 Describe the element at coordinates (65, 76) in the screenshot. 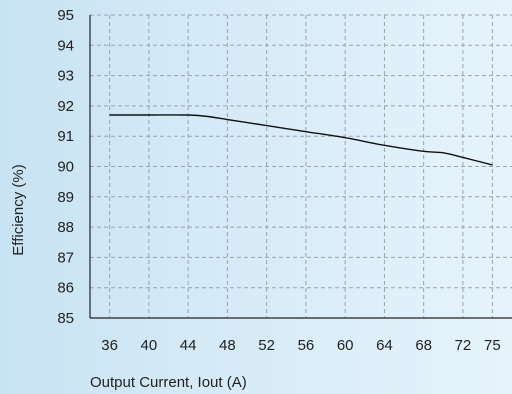

I see `y-tick-label: 93` at that location.